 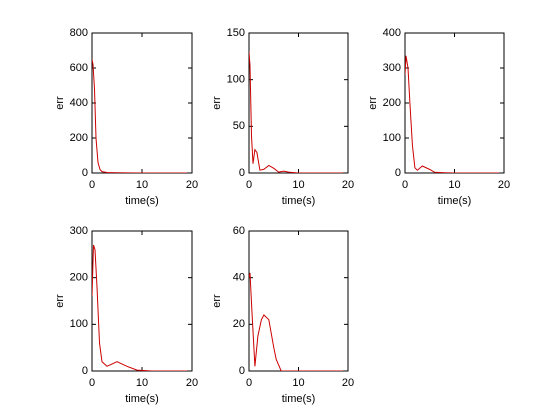 I want to click on y-tick-label: 150, so click(x=236, y=33).